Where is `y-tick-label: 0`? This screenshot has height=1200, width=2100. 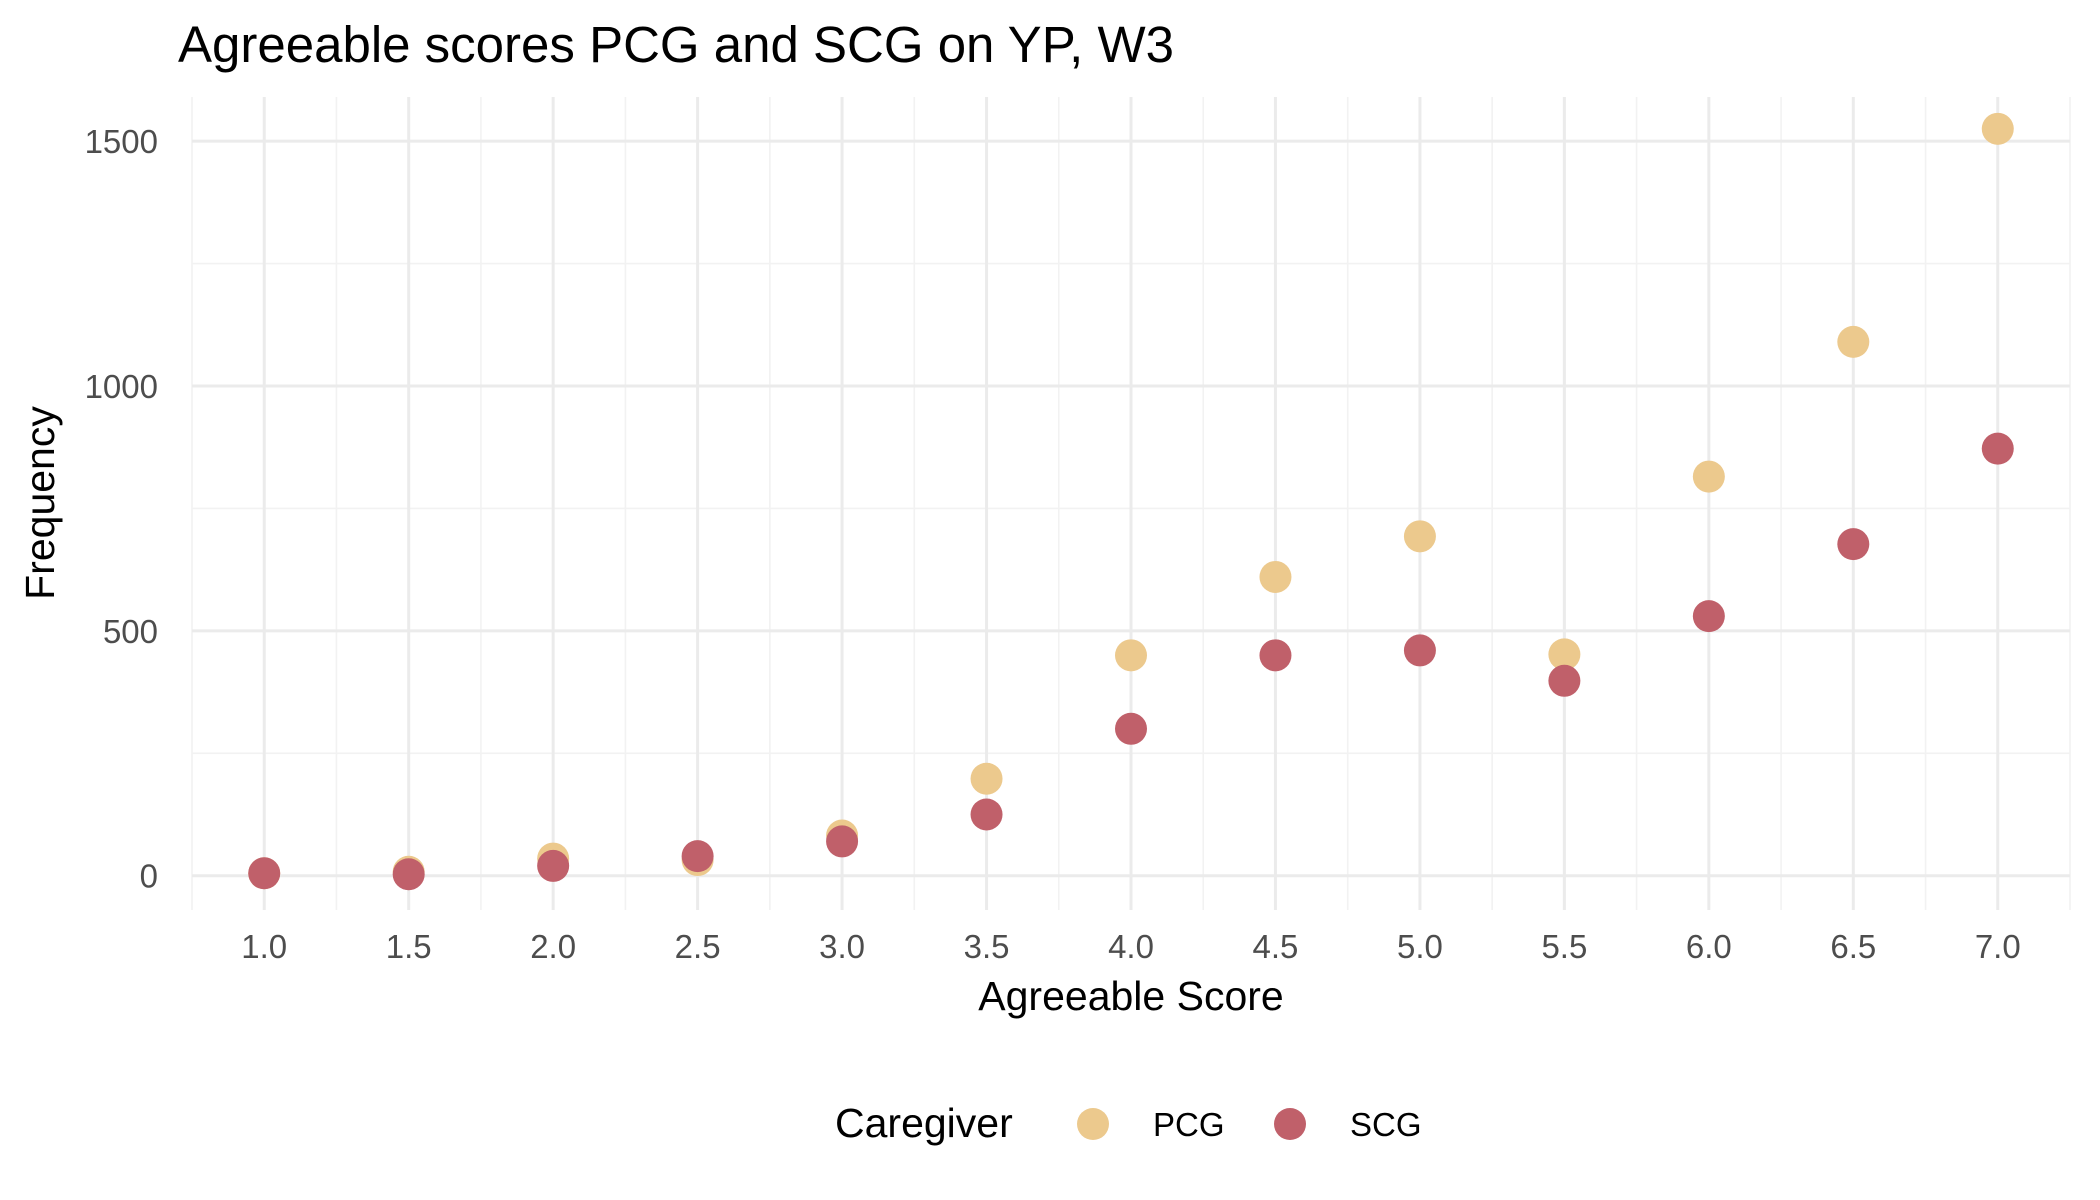 y-tick-label: 0 is located at coordinates (149, 876).